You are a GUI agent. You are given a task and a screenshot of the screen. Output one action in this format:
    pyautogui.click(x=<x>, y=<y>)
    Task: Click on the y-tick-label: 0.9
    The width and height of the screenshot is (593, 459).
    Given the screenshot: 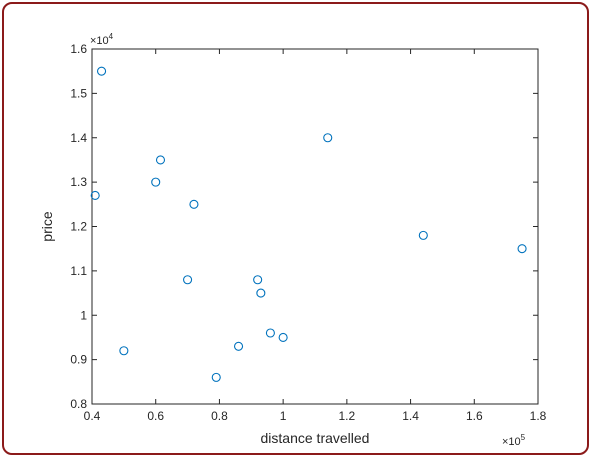 What is the action you would take?
    pyautogui.click(x=78, y=360)
    